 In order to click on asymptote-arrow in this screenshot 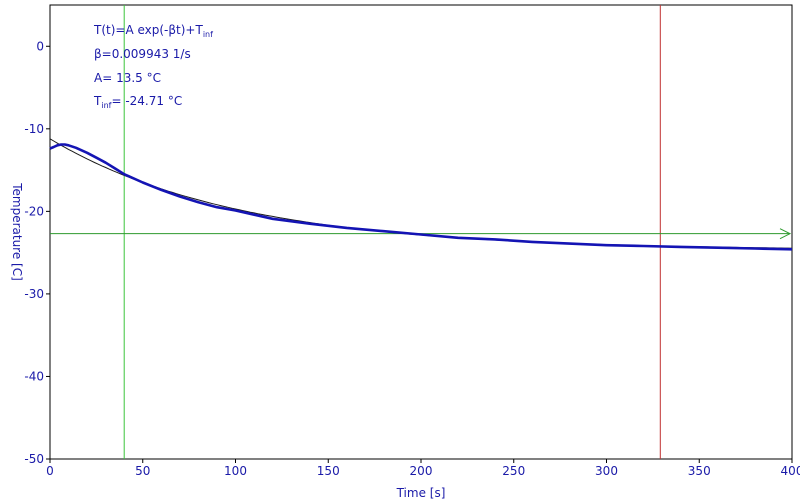, I will do `click(785, 234)`.